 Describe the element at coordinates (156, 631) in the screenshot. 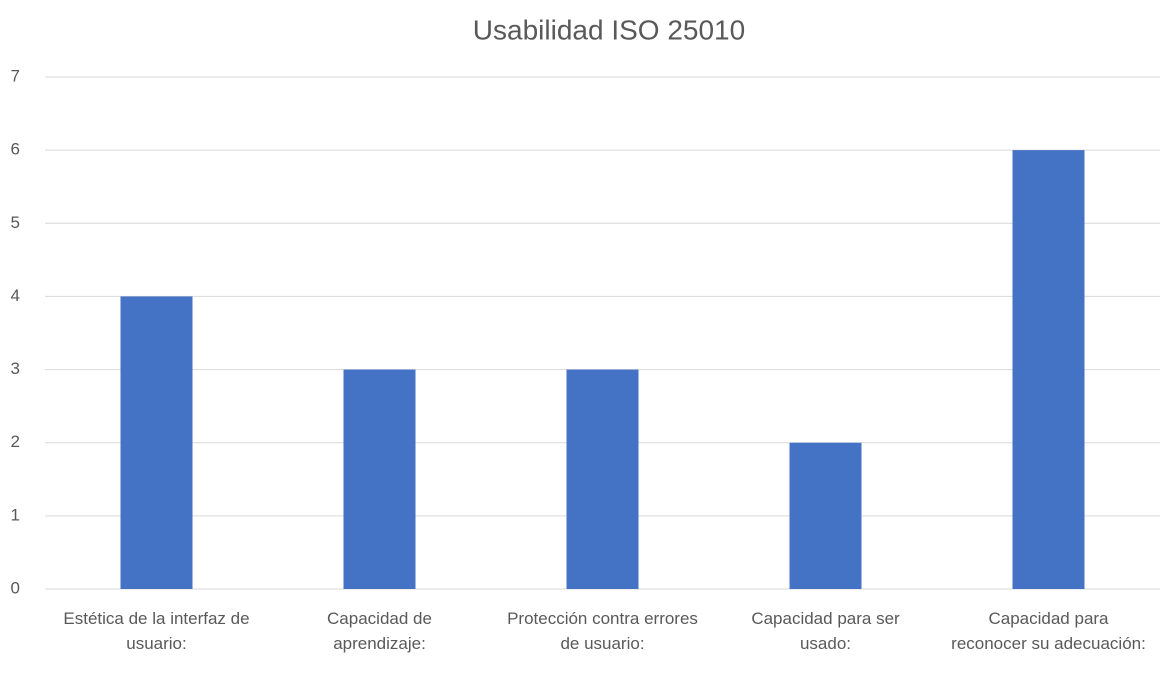

I see `x-tick-label: Estética de la interfaz de usuario:` at that location.